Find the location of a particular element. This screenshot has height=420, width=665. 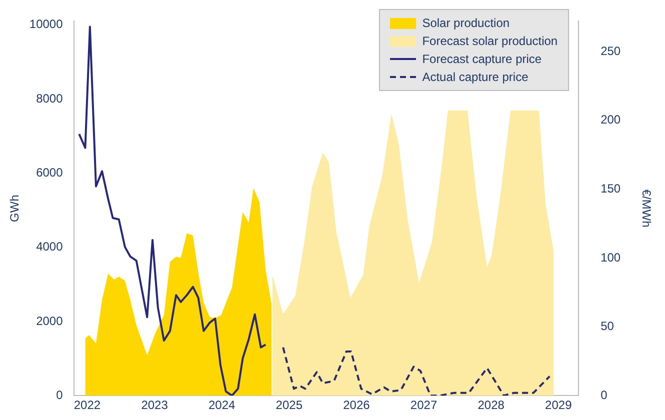

x-tick-label: 2029 is located at coordinates (558, 405).